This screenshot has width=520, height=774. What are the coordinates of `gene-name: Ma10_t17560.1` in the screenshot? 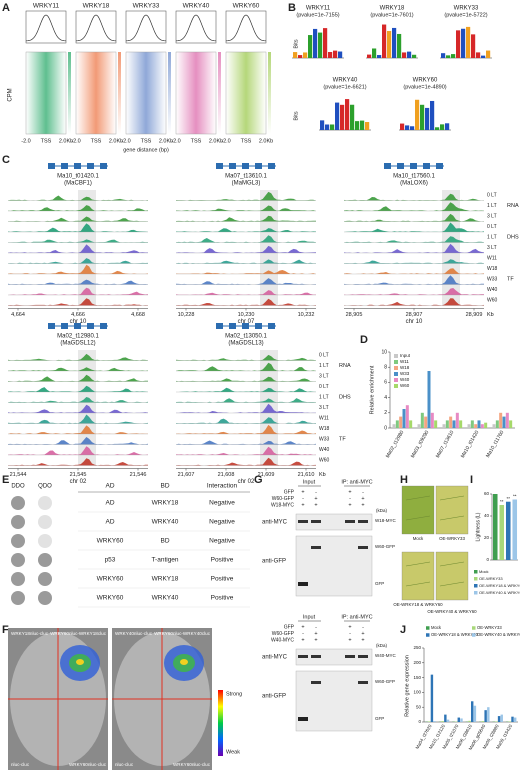 It's located at (414, 177).